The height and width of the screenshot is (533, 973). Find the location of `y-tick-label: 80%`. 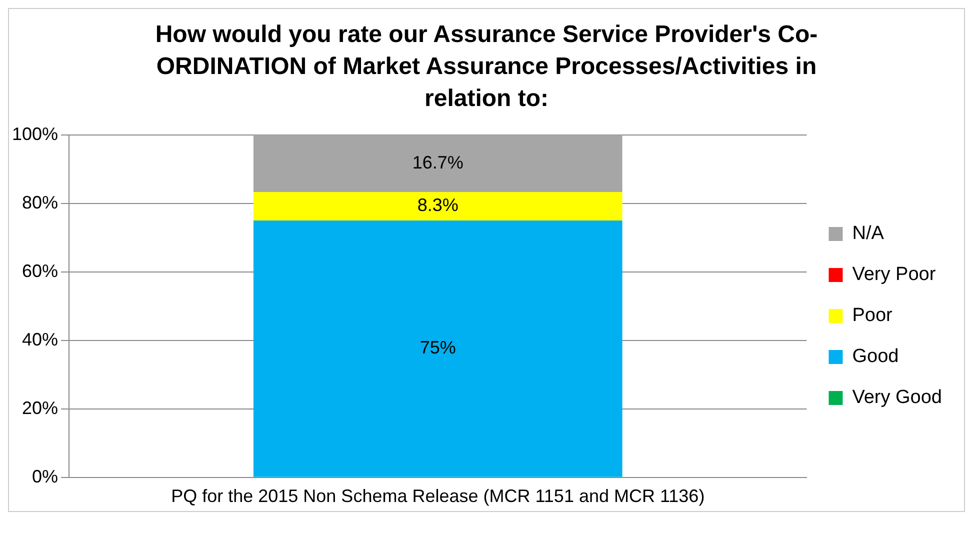

y-tick-label: 80% is located at coordinates (40, 202).